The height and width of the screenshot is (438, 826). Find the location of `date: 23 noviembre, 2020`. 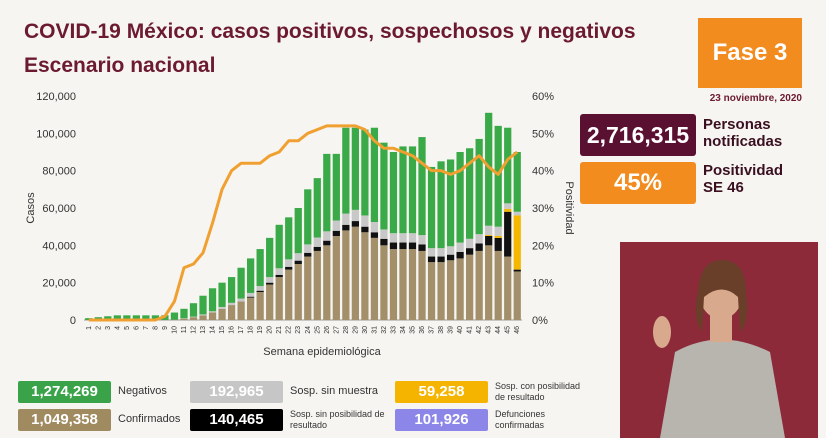

date: 23 noviembre, 2020 is located at coordinates (755, 98).